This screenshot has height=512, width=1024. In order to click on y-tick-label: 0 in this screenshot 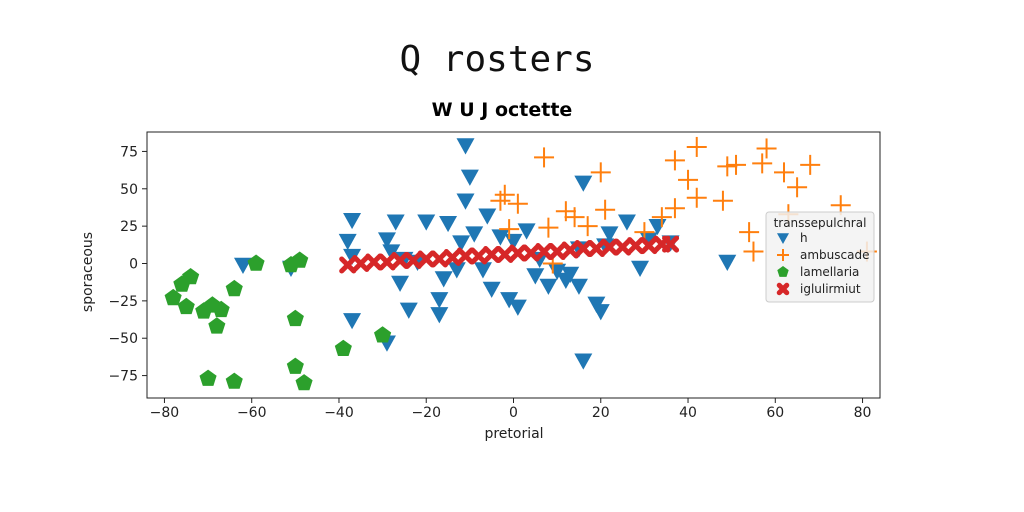, I will do `click(133, 265)`.